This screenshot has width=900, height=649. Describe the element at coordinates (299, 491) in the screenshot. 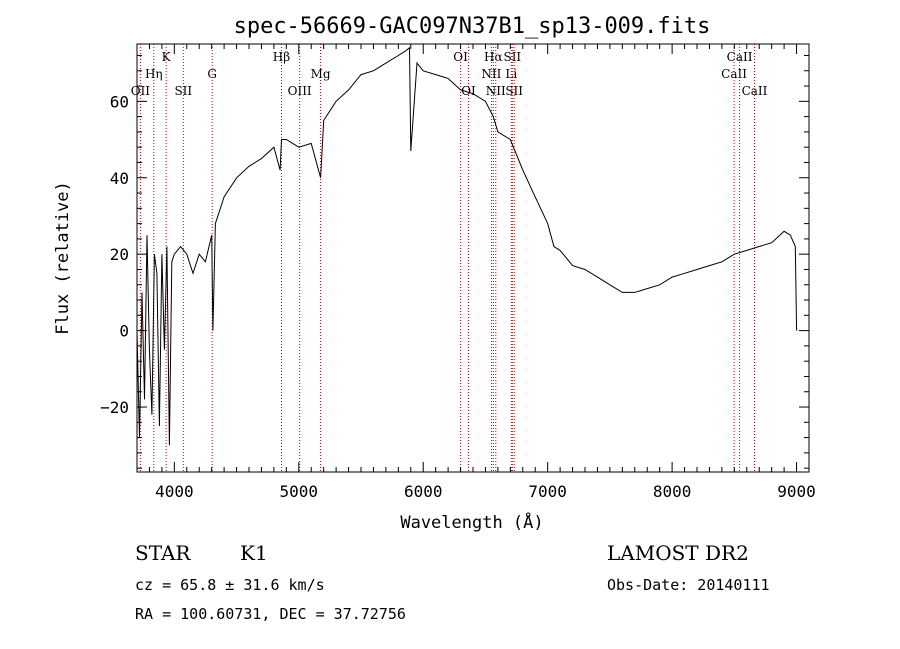

I see `x-tick-label: 5000` at that location.